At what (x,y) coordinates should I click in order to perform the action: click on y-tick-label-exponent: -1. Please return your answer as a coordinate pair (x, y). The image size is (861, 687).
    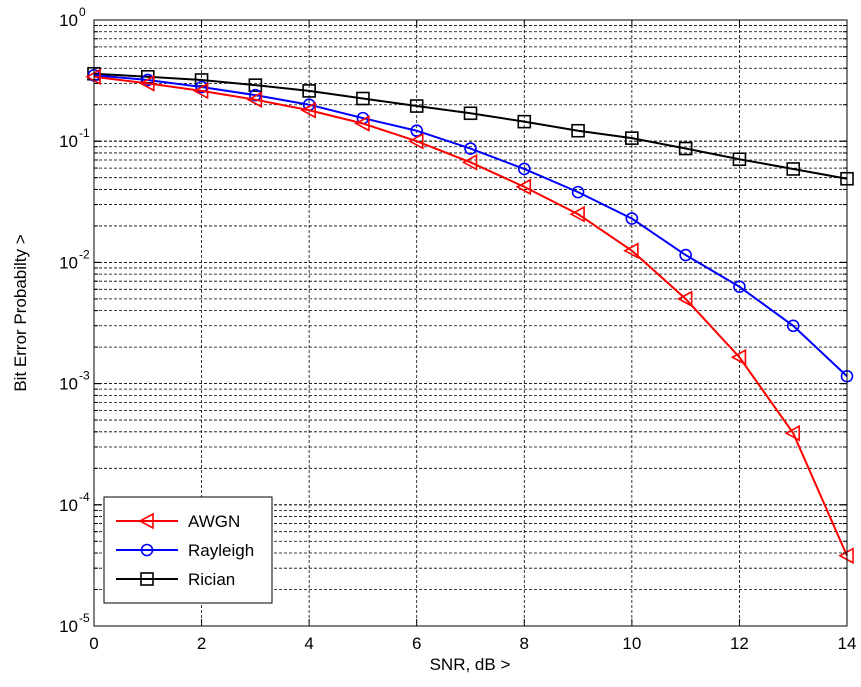
    Looking at the image, I should click on (84, 133).